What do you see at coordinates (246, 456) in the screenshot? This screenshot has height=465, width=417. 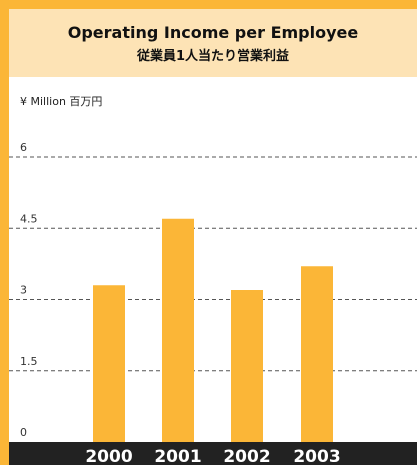 I see `x-tick-label: 2002` at bounding box center [246, 456].